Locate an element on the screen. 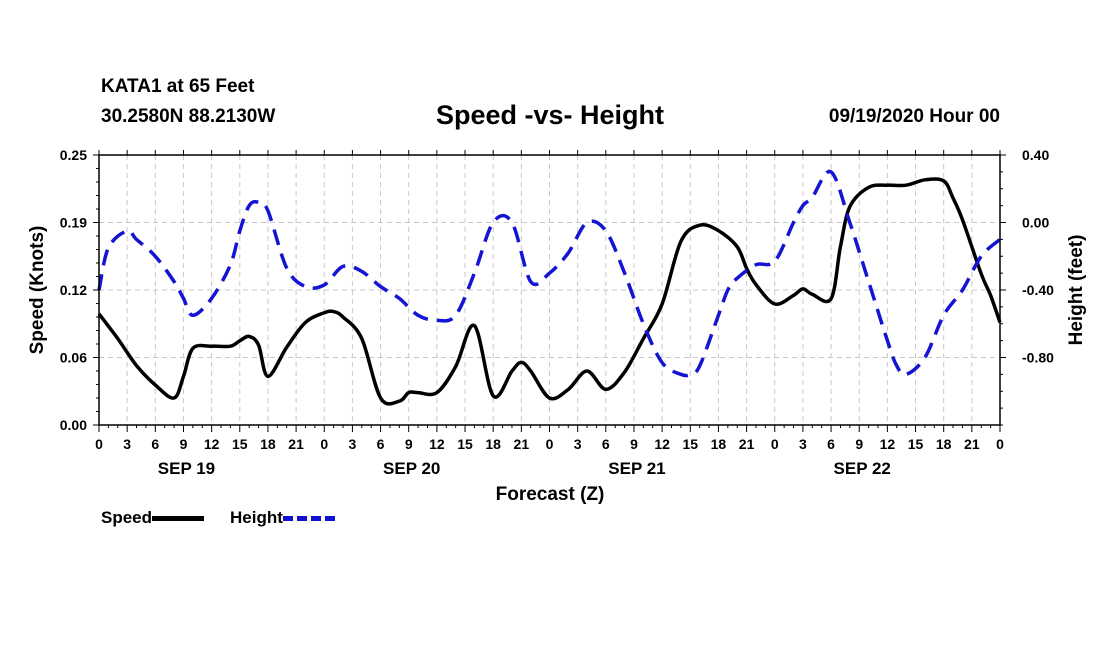  legend-speed: Speed is located at coordinates (153, 518).